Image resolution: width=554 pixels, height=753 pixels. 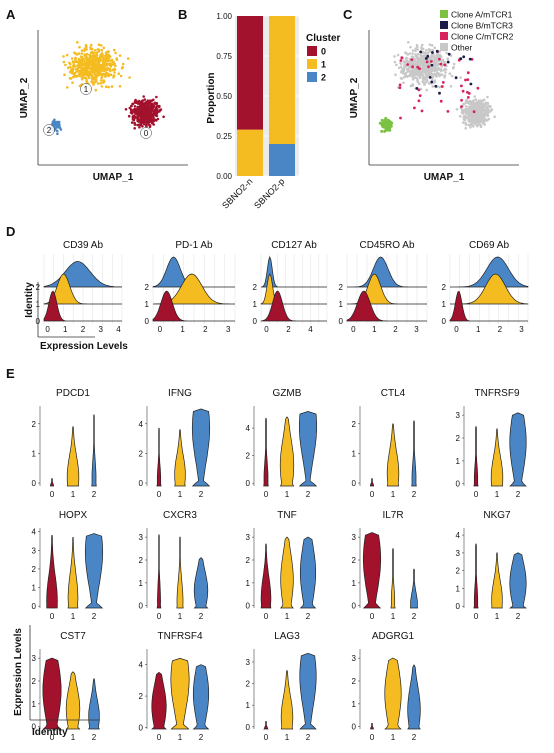 I want to click on proportion-y-ticks: 0.00 0.25 0.50 0.75 1.00, so click(x=224, y=96).